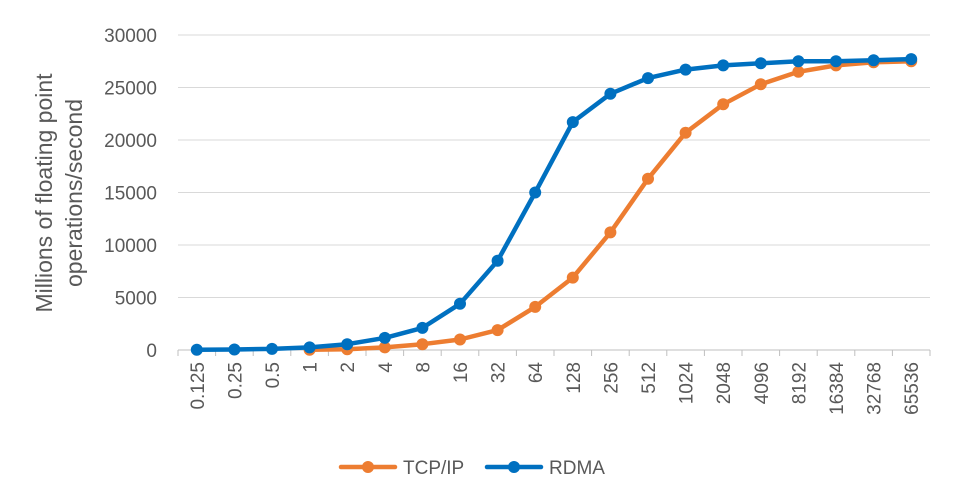 The width and height of the screenshot is (961, 500). Describe the element at coordinates (74, 193) in the screenshot. I see `y-axis-title-line-2: operations/second` at that location.